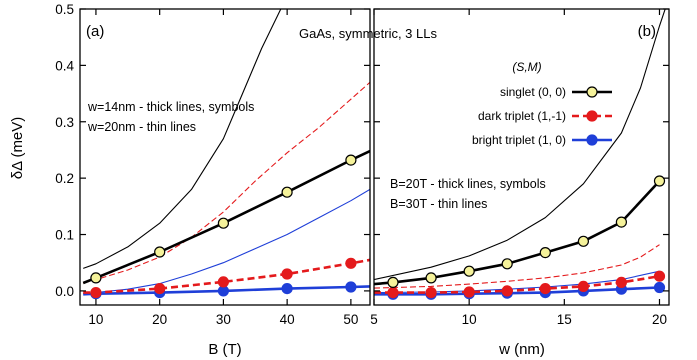 The height and width of the screenshot is (360, 697). What do you see at coordinates (469, 319) in the screenshot?
I see `x-tick-label-b-10: 10` at bounding box center [469, 319].